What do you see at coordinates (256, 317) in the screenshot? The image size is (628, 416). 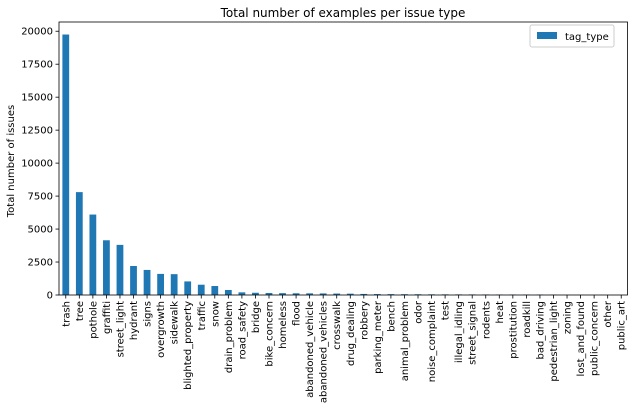 I see `x-tick-label-bridge: bridge` at bounding box center [256, 317].